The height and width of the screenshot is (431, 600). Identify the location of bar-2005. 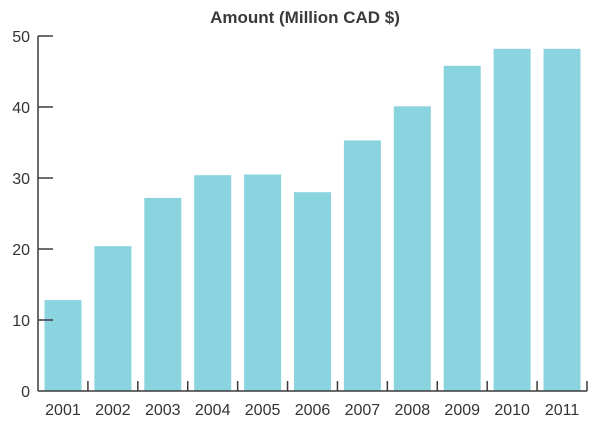
(263, 282).